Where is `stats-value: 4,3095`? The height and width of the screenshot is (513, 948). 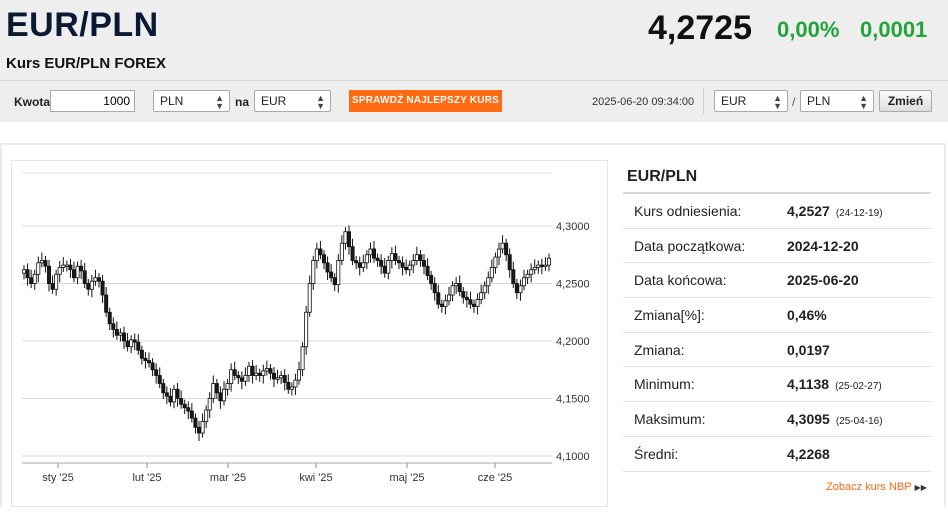
stats-value: 4,3095 is located at coordinates (808, 419).